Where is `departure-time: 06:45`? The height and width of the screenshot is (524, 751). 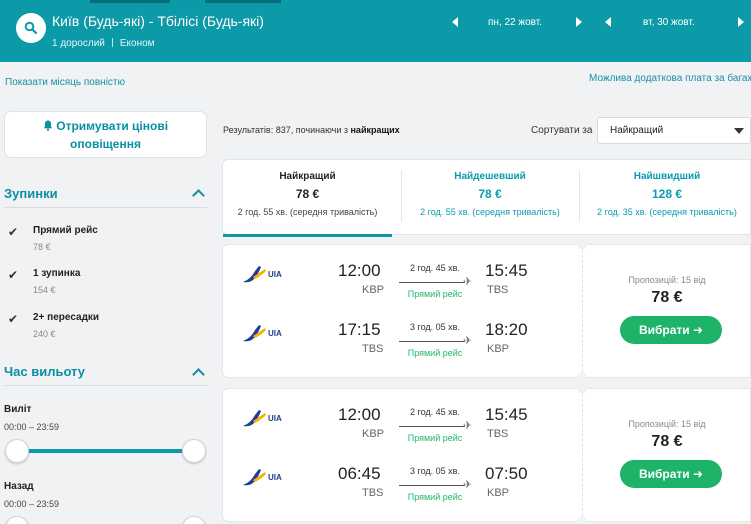
departure-time: 06:45 is located at coordinates (359, 473).